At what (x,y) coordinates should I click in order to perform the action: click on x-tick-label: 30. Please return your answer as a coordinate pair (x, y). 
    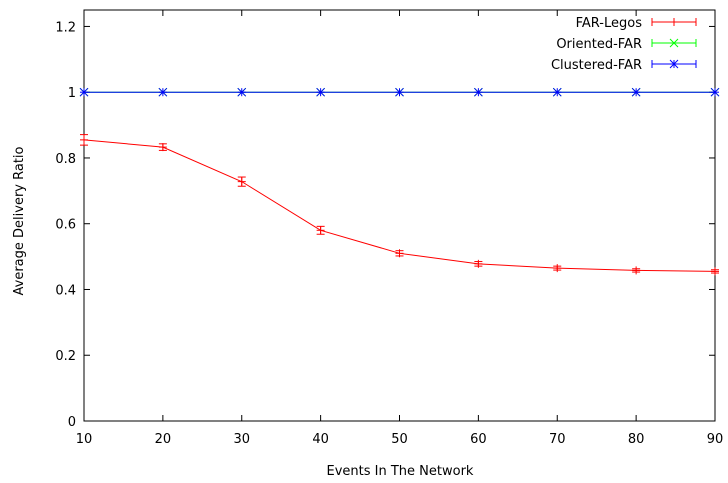
    Looking at the image, I should click on (241, 439).